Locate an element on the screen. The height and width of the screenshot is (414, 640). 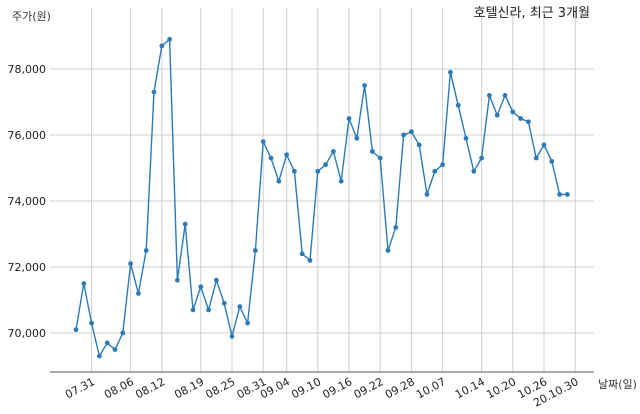
y-tick-label: 78,000 is located at coordinates (27, 69).